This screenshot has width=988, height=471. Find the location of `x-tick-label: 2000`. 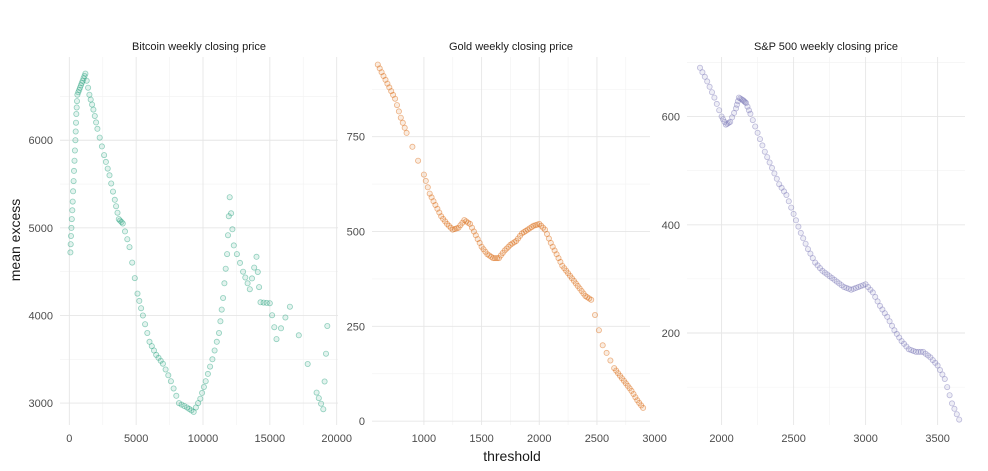

x-tick-label: 2000 is located at coordinates (721, 439).